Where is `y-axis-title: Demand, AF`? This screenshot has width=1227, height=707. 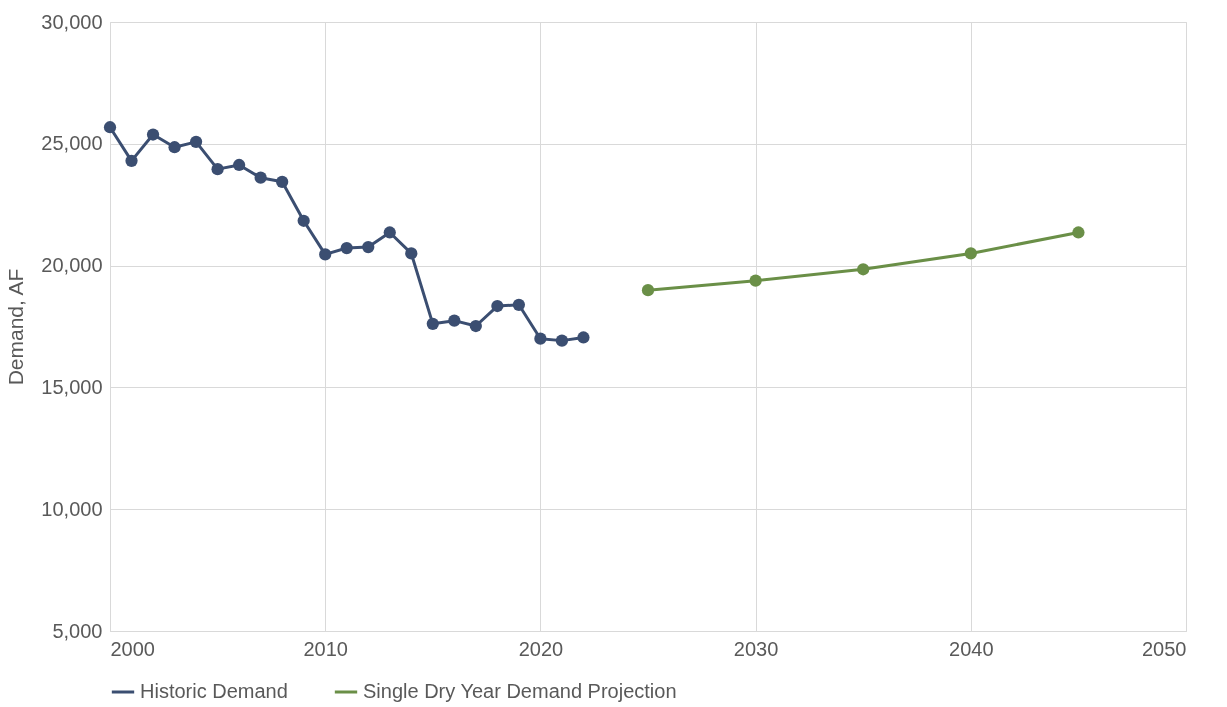
y-axis-title: Demand, AF is located at coordinates (16, 327).